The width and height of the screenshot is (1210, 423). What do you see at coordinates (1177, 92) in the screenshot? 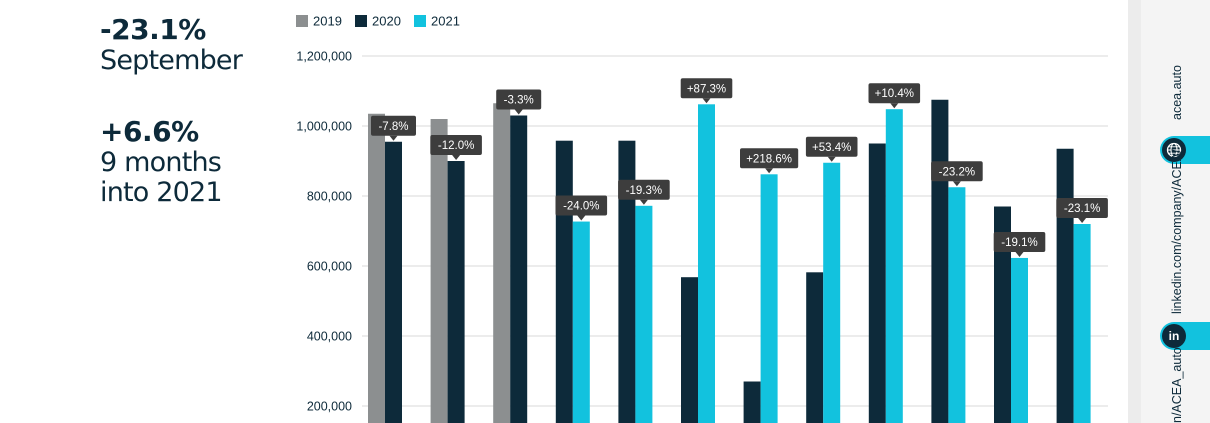
I see `website-link: acea.auto` at bounding box center [1177, 92].